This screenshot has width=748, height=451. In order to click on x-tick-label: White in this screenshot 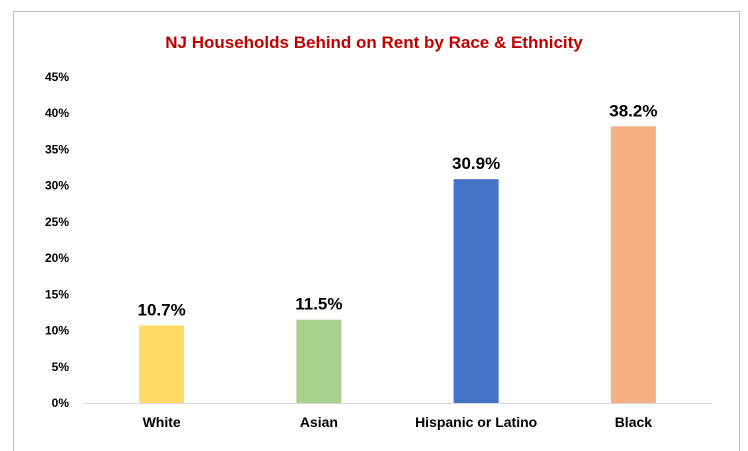, I will do `click(162, 422)`.